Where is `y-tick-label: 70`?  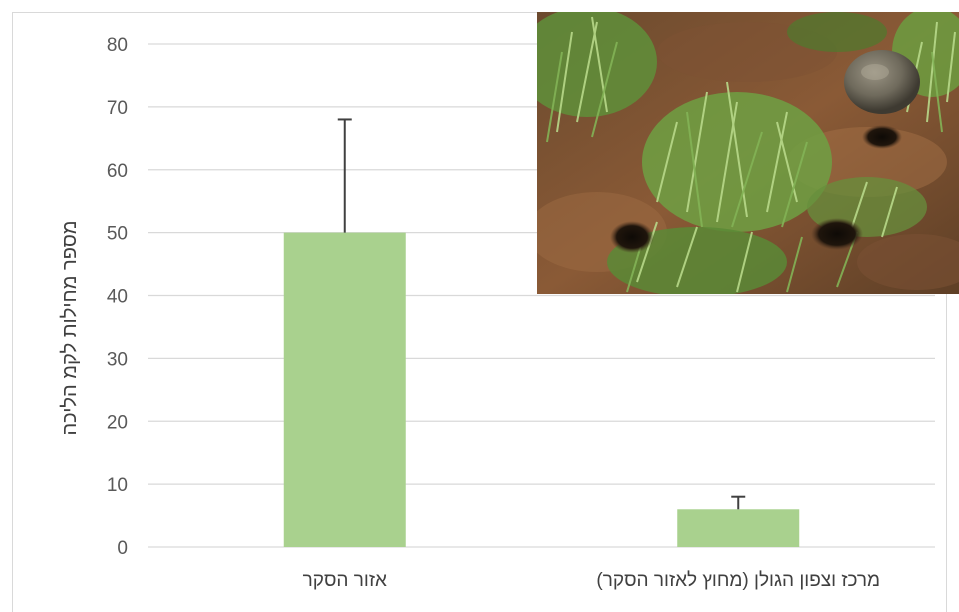 y-tick-label: 70 is located at coordinates (117, 108).